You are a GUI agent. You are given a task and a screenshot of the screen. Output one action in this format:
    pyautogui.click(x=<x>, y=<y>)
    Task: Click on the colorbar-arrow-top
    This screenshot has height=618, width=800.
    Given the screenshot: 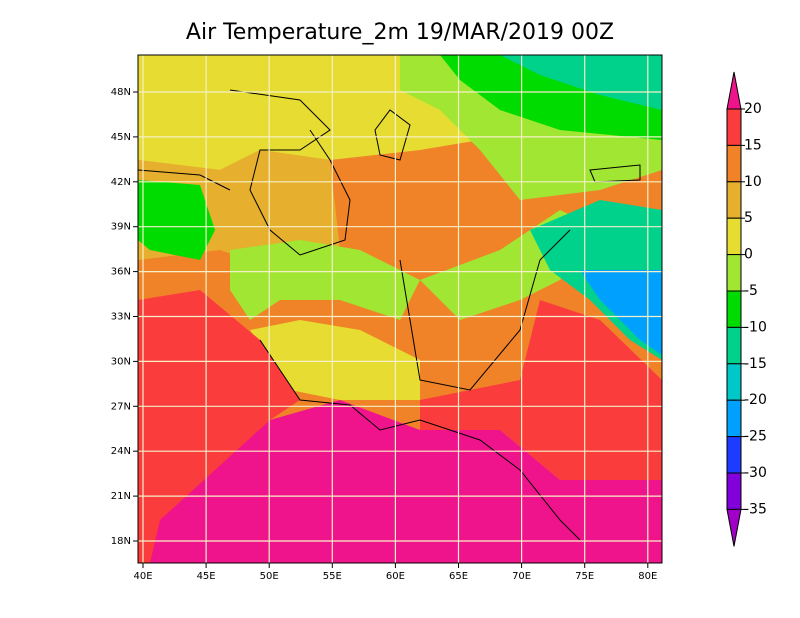 What is the action you would take?
    pyautogui.click(x=734, y=90)
    